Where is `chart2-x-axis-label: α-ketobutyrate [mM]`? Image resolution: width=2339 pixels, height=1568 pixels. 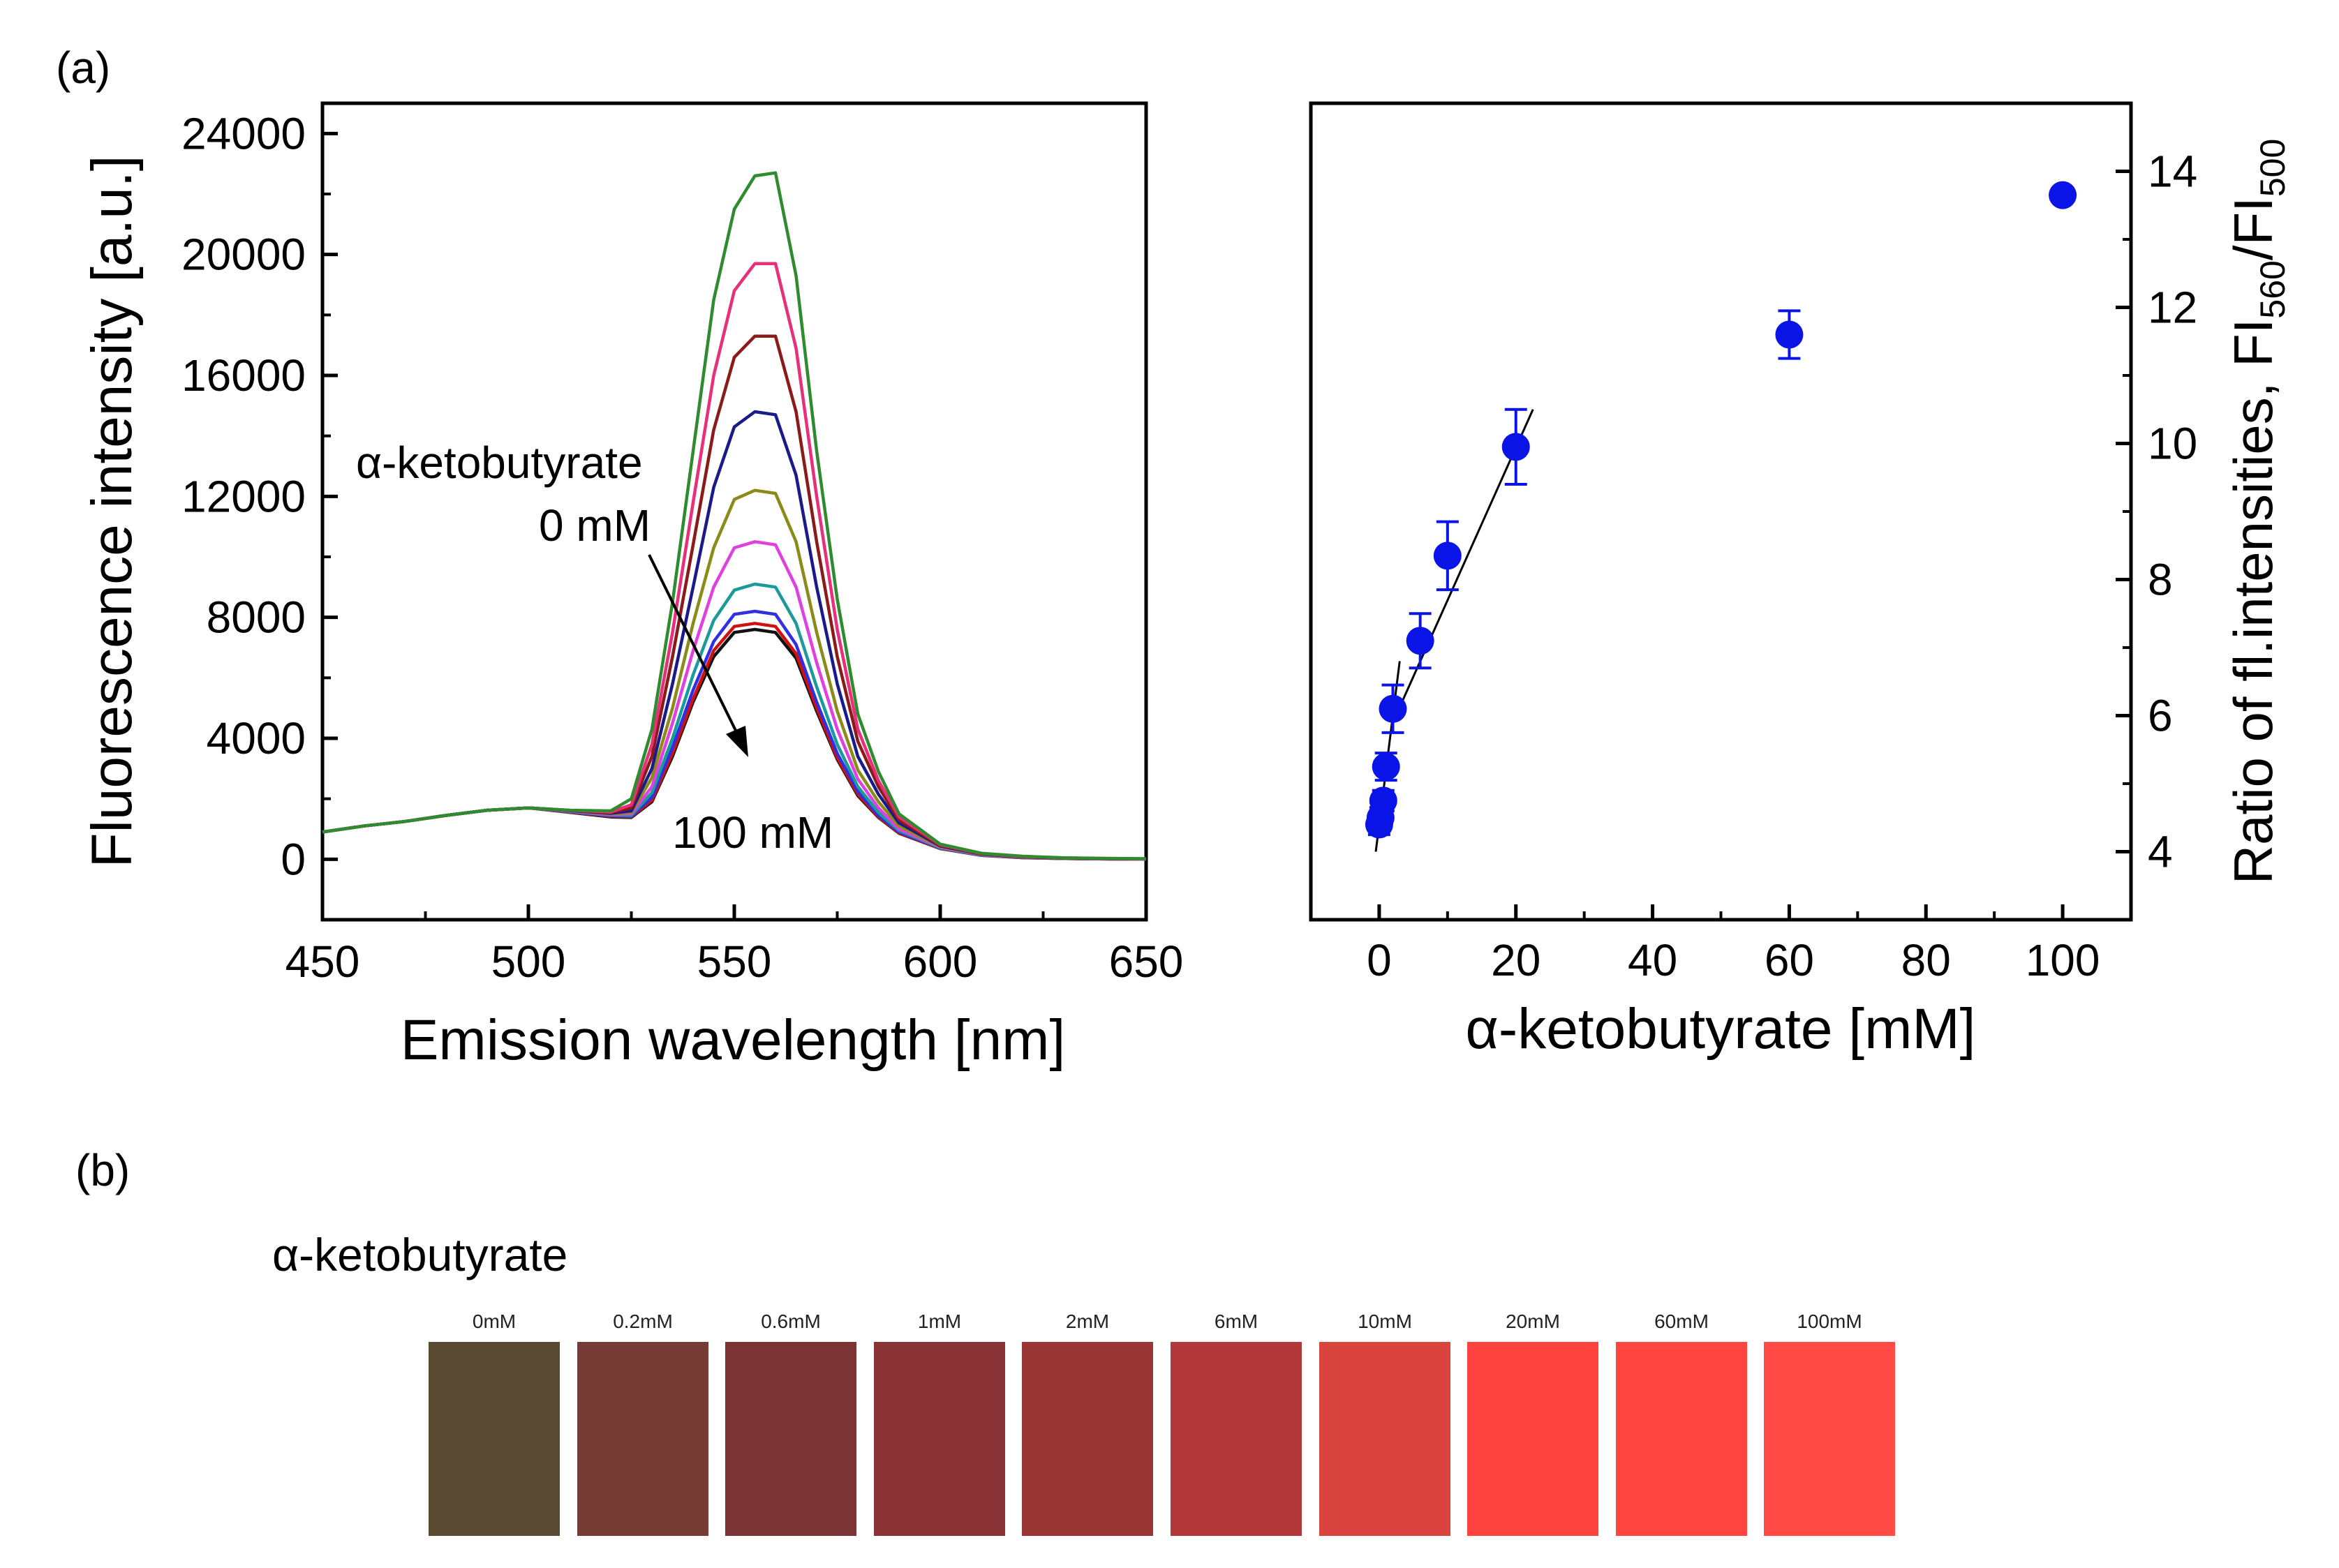 chart2-x-axis-label: α-ketobutyrate [mM] is located at coordinates (1721, 1029).